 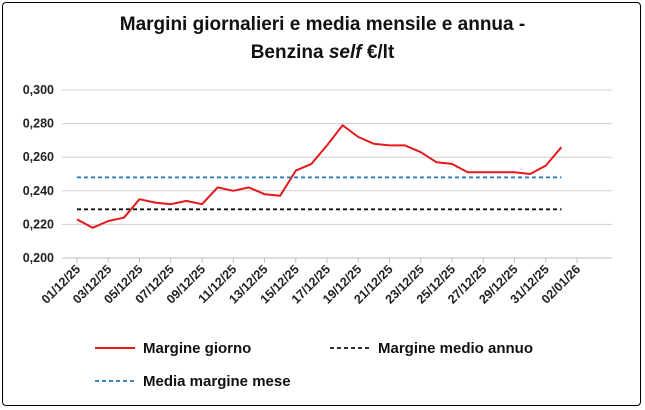 What do you see at coordinates (197, 348) in the screenshot?
I see `legend-label-0: Margine giorno` at bounding box center [197, 348].